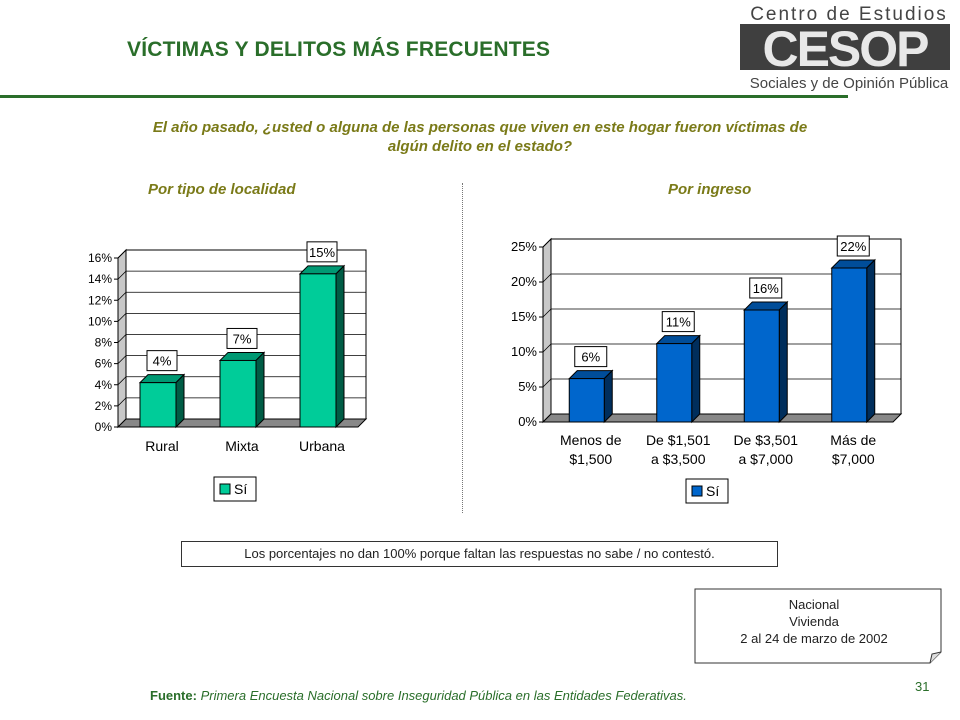 The image size is (960, 720). I want to click on chart-title-income: Por ingreso, so click(710, 189).